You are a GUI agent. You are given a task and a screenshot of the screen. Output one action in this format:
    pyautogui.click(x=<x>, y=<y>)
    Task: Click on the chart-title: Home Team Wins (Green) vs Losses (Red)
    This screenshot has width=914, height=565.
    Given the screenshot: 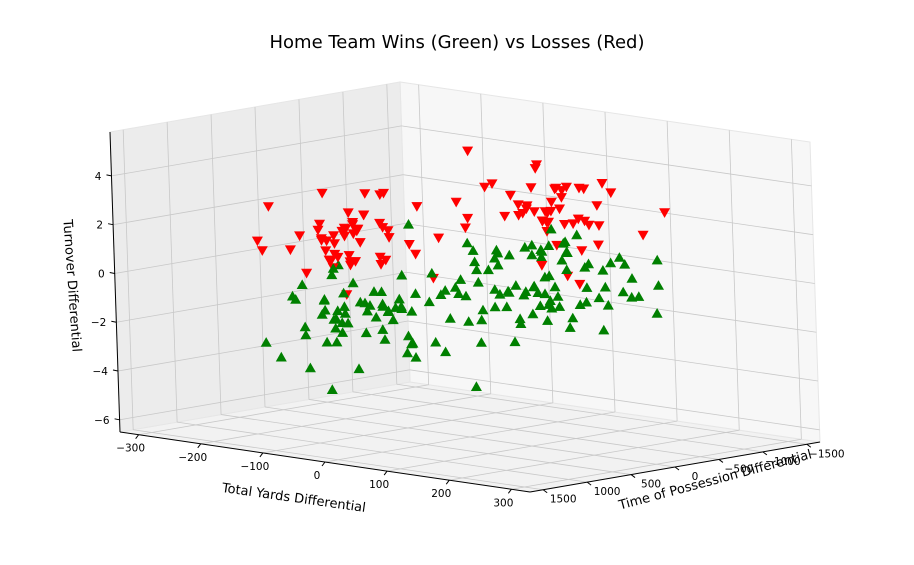 What is the action you would take?
    pyautogui.click(x=456, y=42)
    